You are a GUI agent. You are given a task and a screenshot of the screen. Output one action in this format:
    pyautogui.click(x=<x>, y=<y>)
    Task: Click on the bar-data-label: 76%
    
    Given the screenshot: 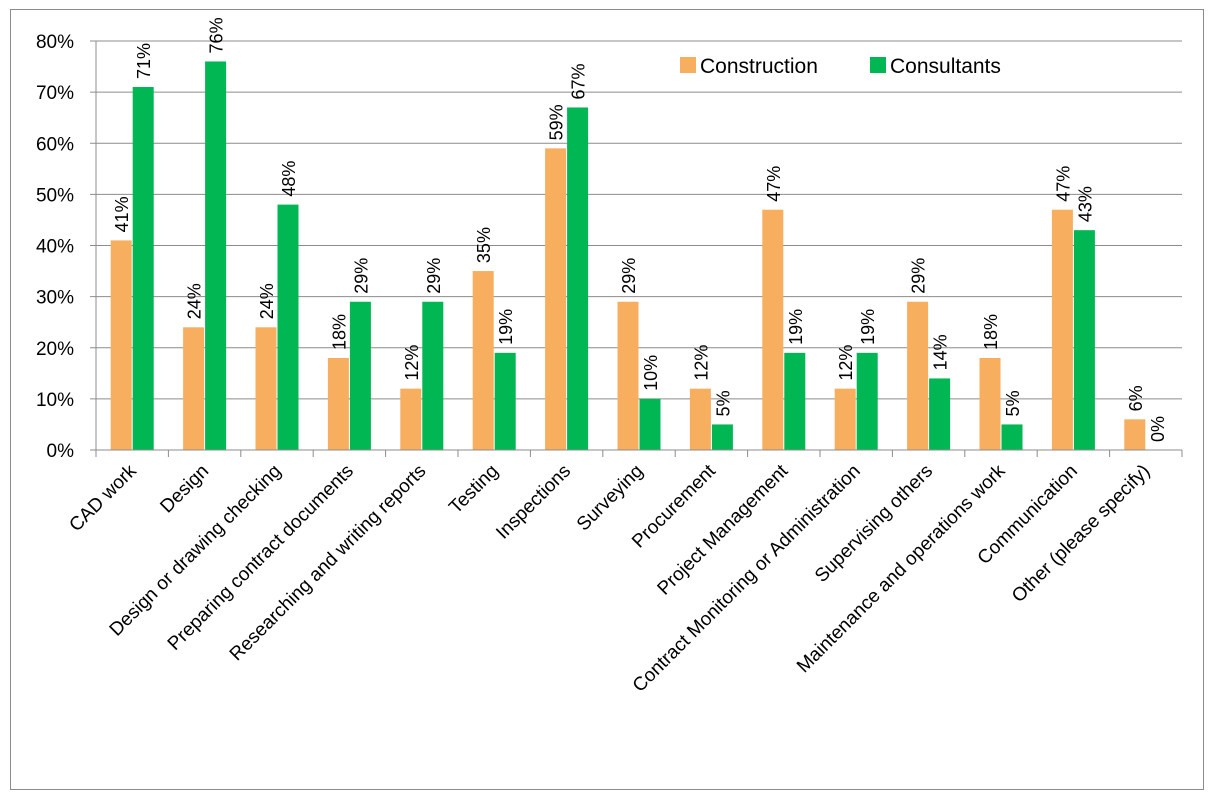 What is the action you would take?
    pyautogui.click(x=217, y=35)
    